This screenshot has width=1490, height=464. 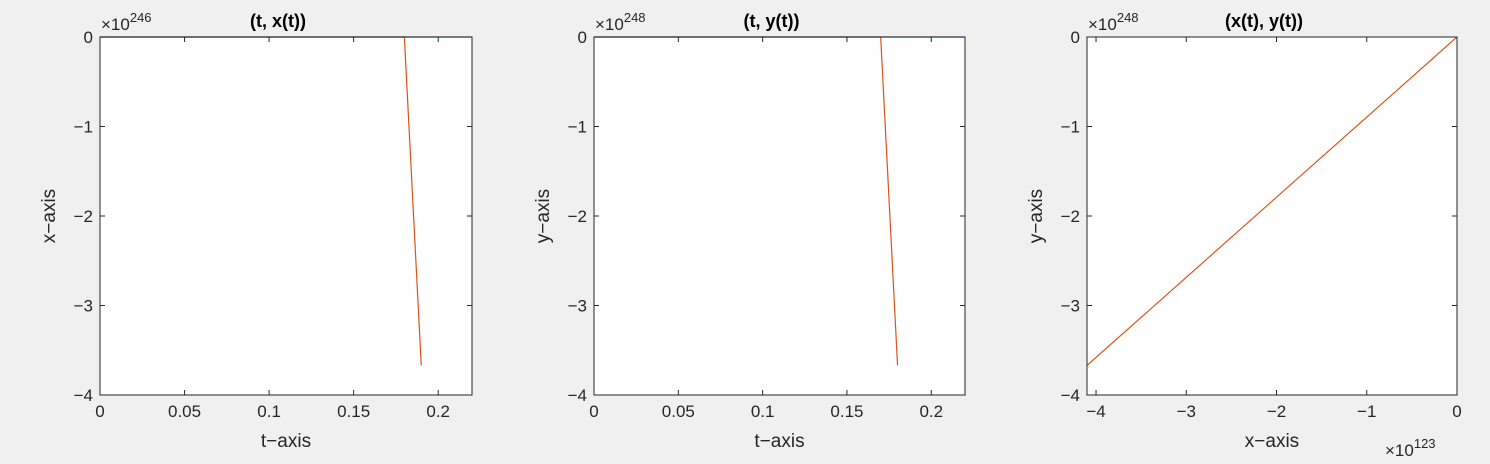 I want to click on y-exponent-power: 246, so click(x=141, y=17).